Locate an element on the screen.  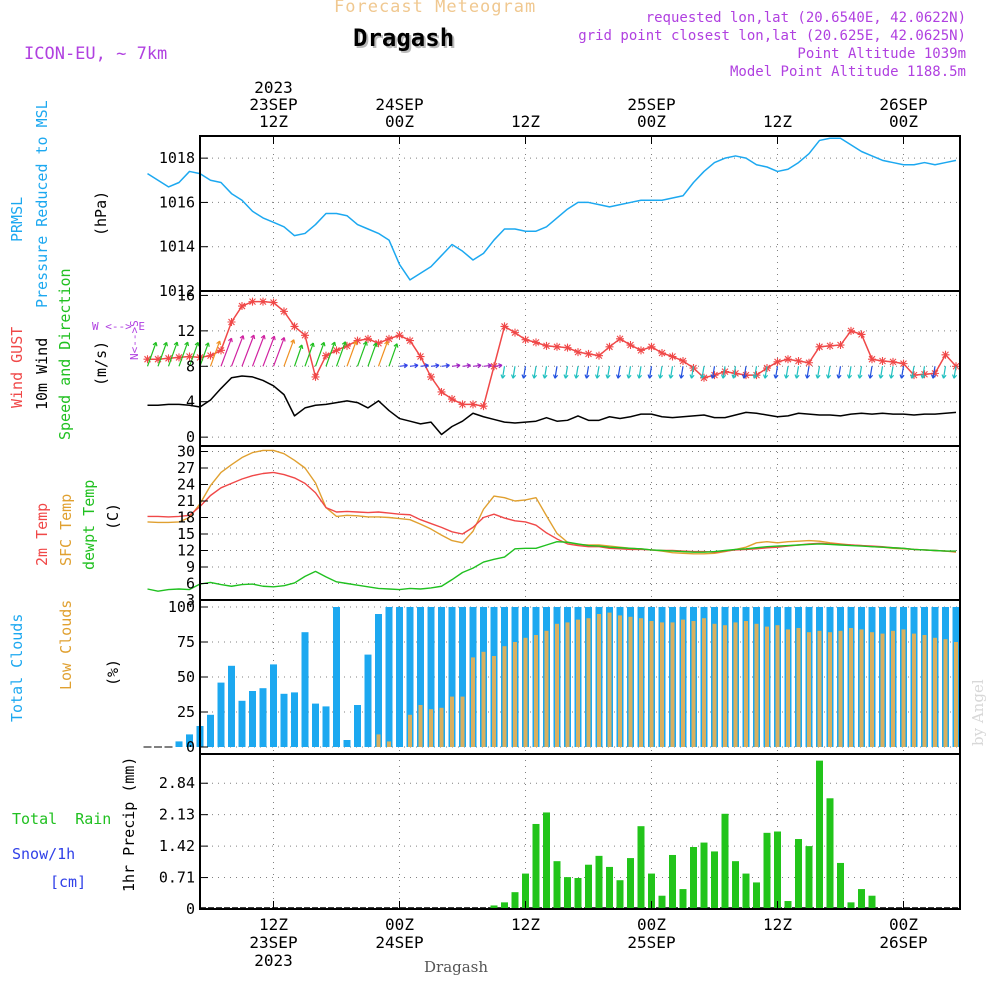
y-tick-label: 8 is located at coordinates (190, 366).